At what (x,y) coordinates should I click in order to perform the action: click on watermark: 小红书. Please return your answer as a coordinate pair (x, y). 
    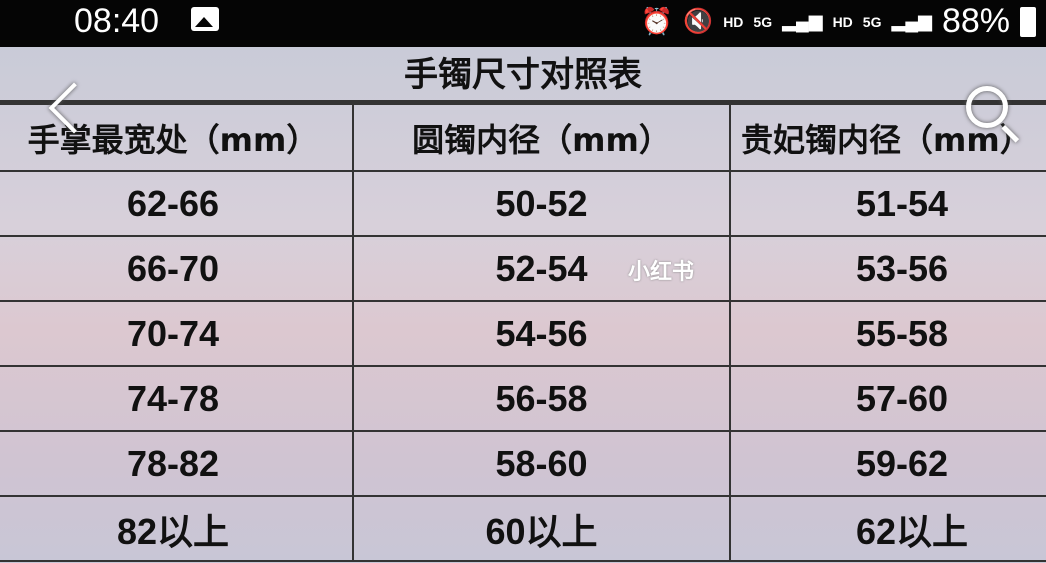
    Looking at the image, I should click on (661, 272).